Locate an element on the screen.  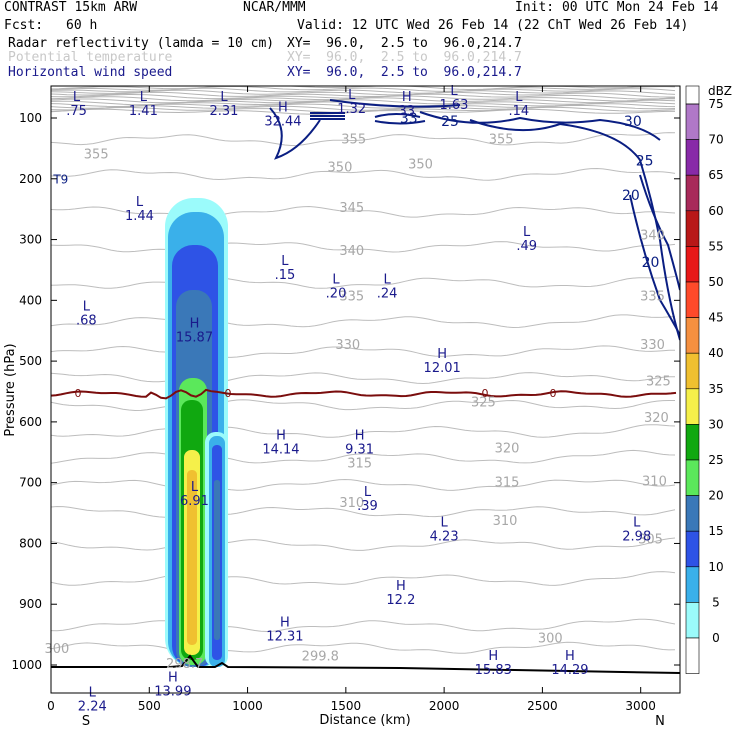
colorbar-label: 0 is located at coordinates (716, 638).